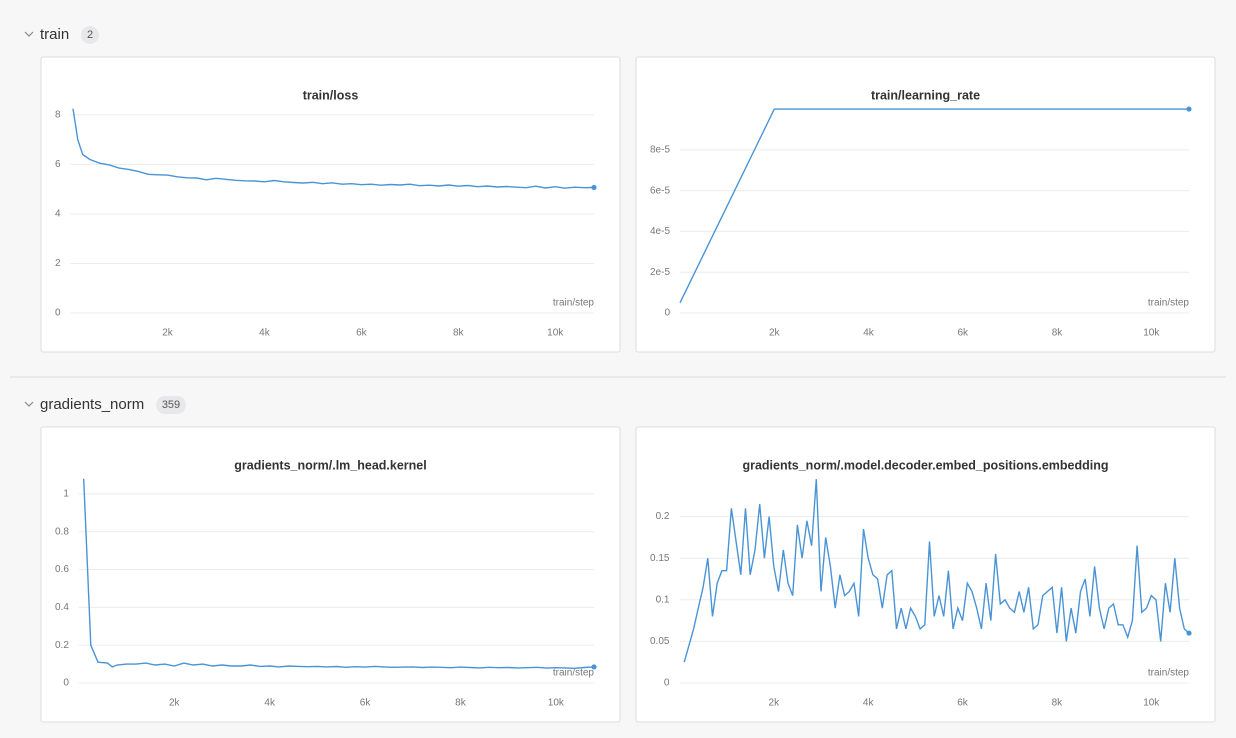 The width and height of the screenshot is (1236, 738). What do you see at coordinates (66, 494) in the screenshot?
I see `y-tick-label: 1` at bounding box center [66, 494].